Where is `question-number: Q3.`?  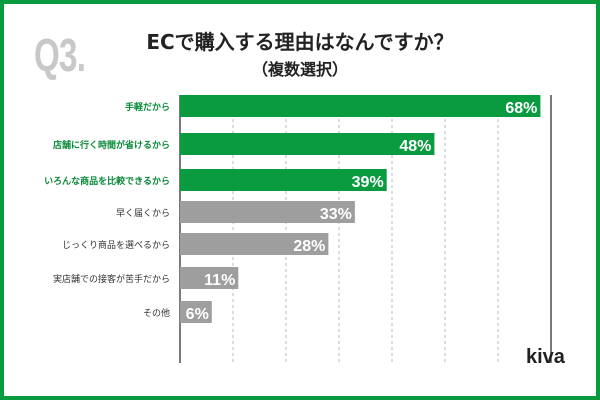
question-number: Q3. is located at coordinates (60, 55).